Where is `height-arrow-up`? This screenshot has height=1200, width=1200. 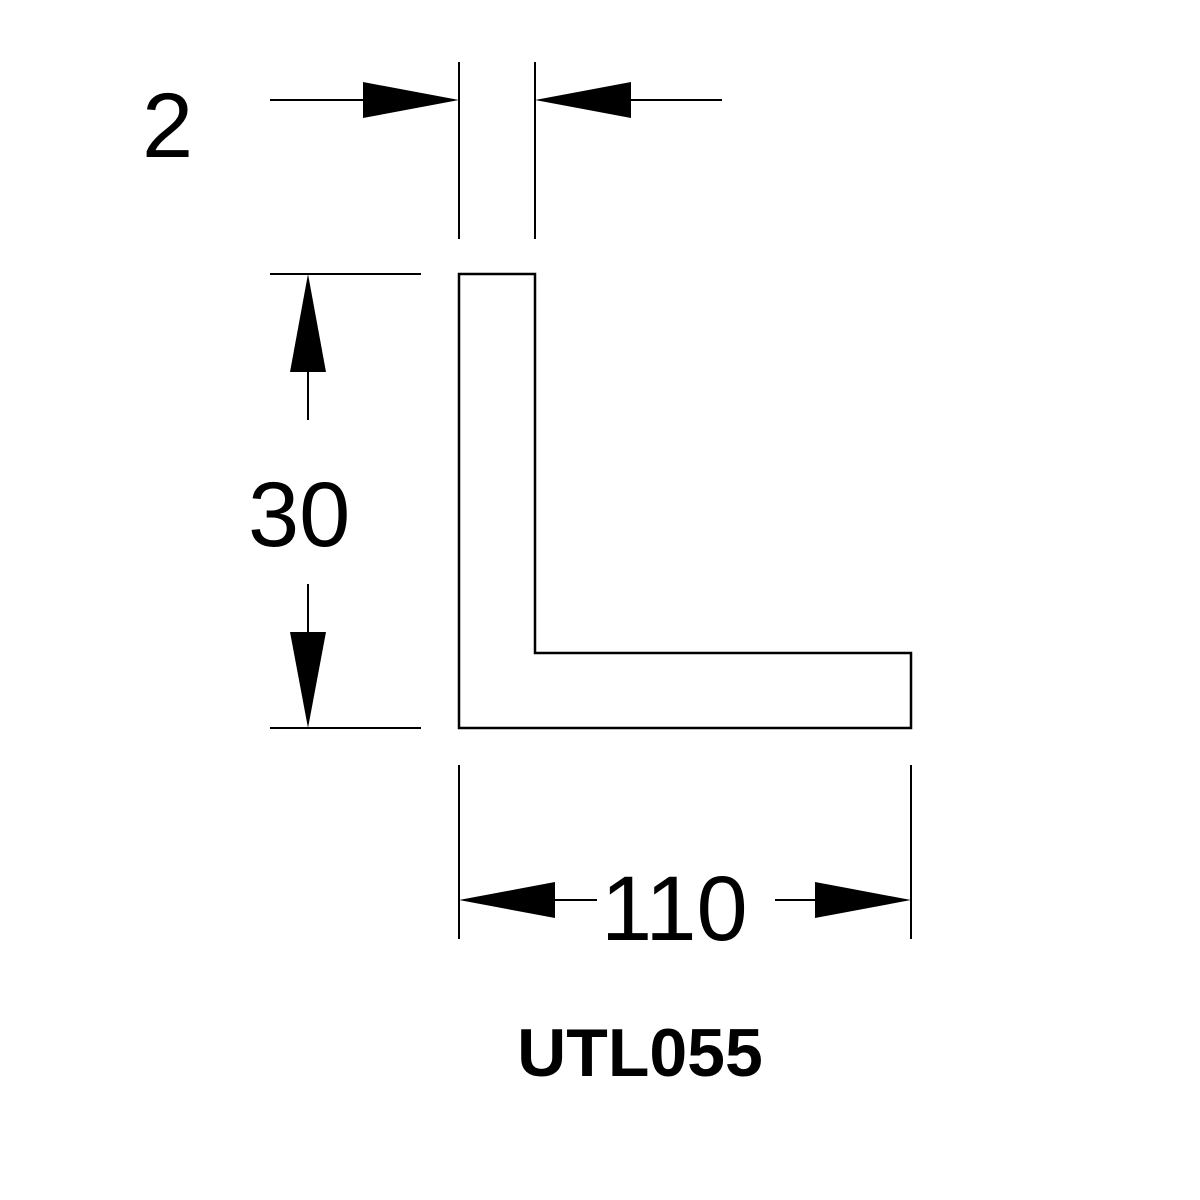
height-arrow-up is located at coordinates (308, 323).